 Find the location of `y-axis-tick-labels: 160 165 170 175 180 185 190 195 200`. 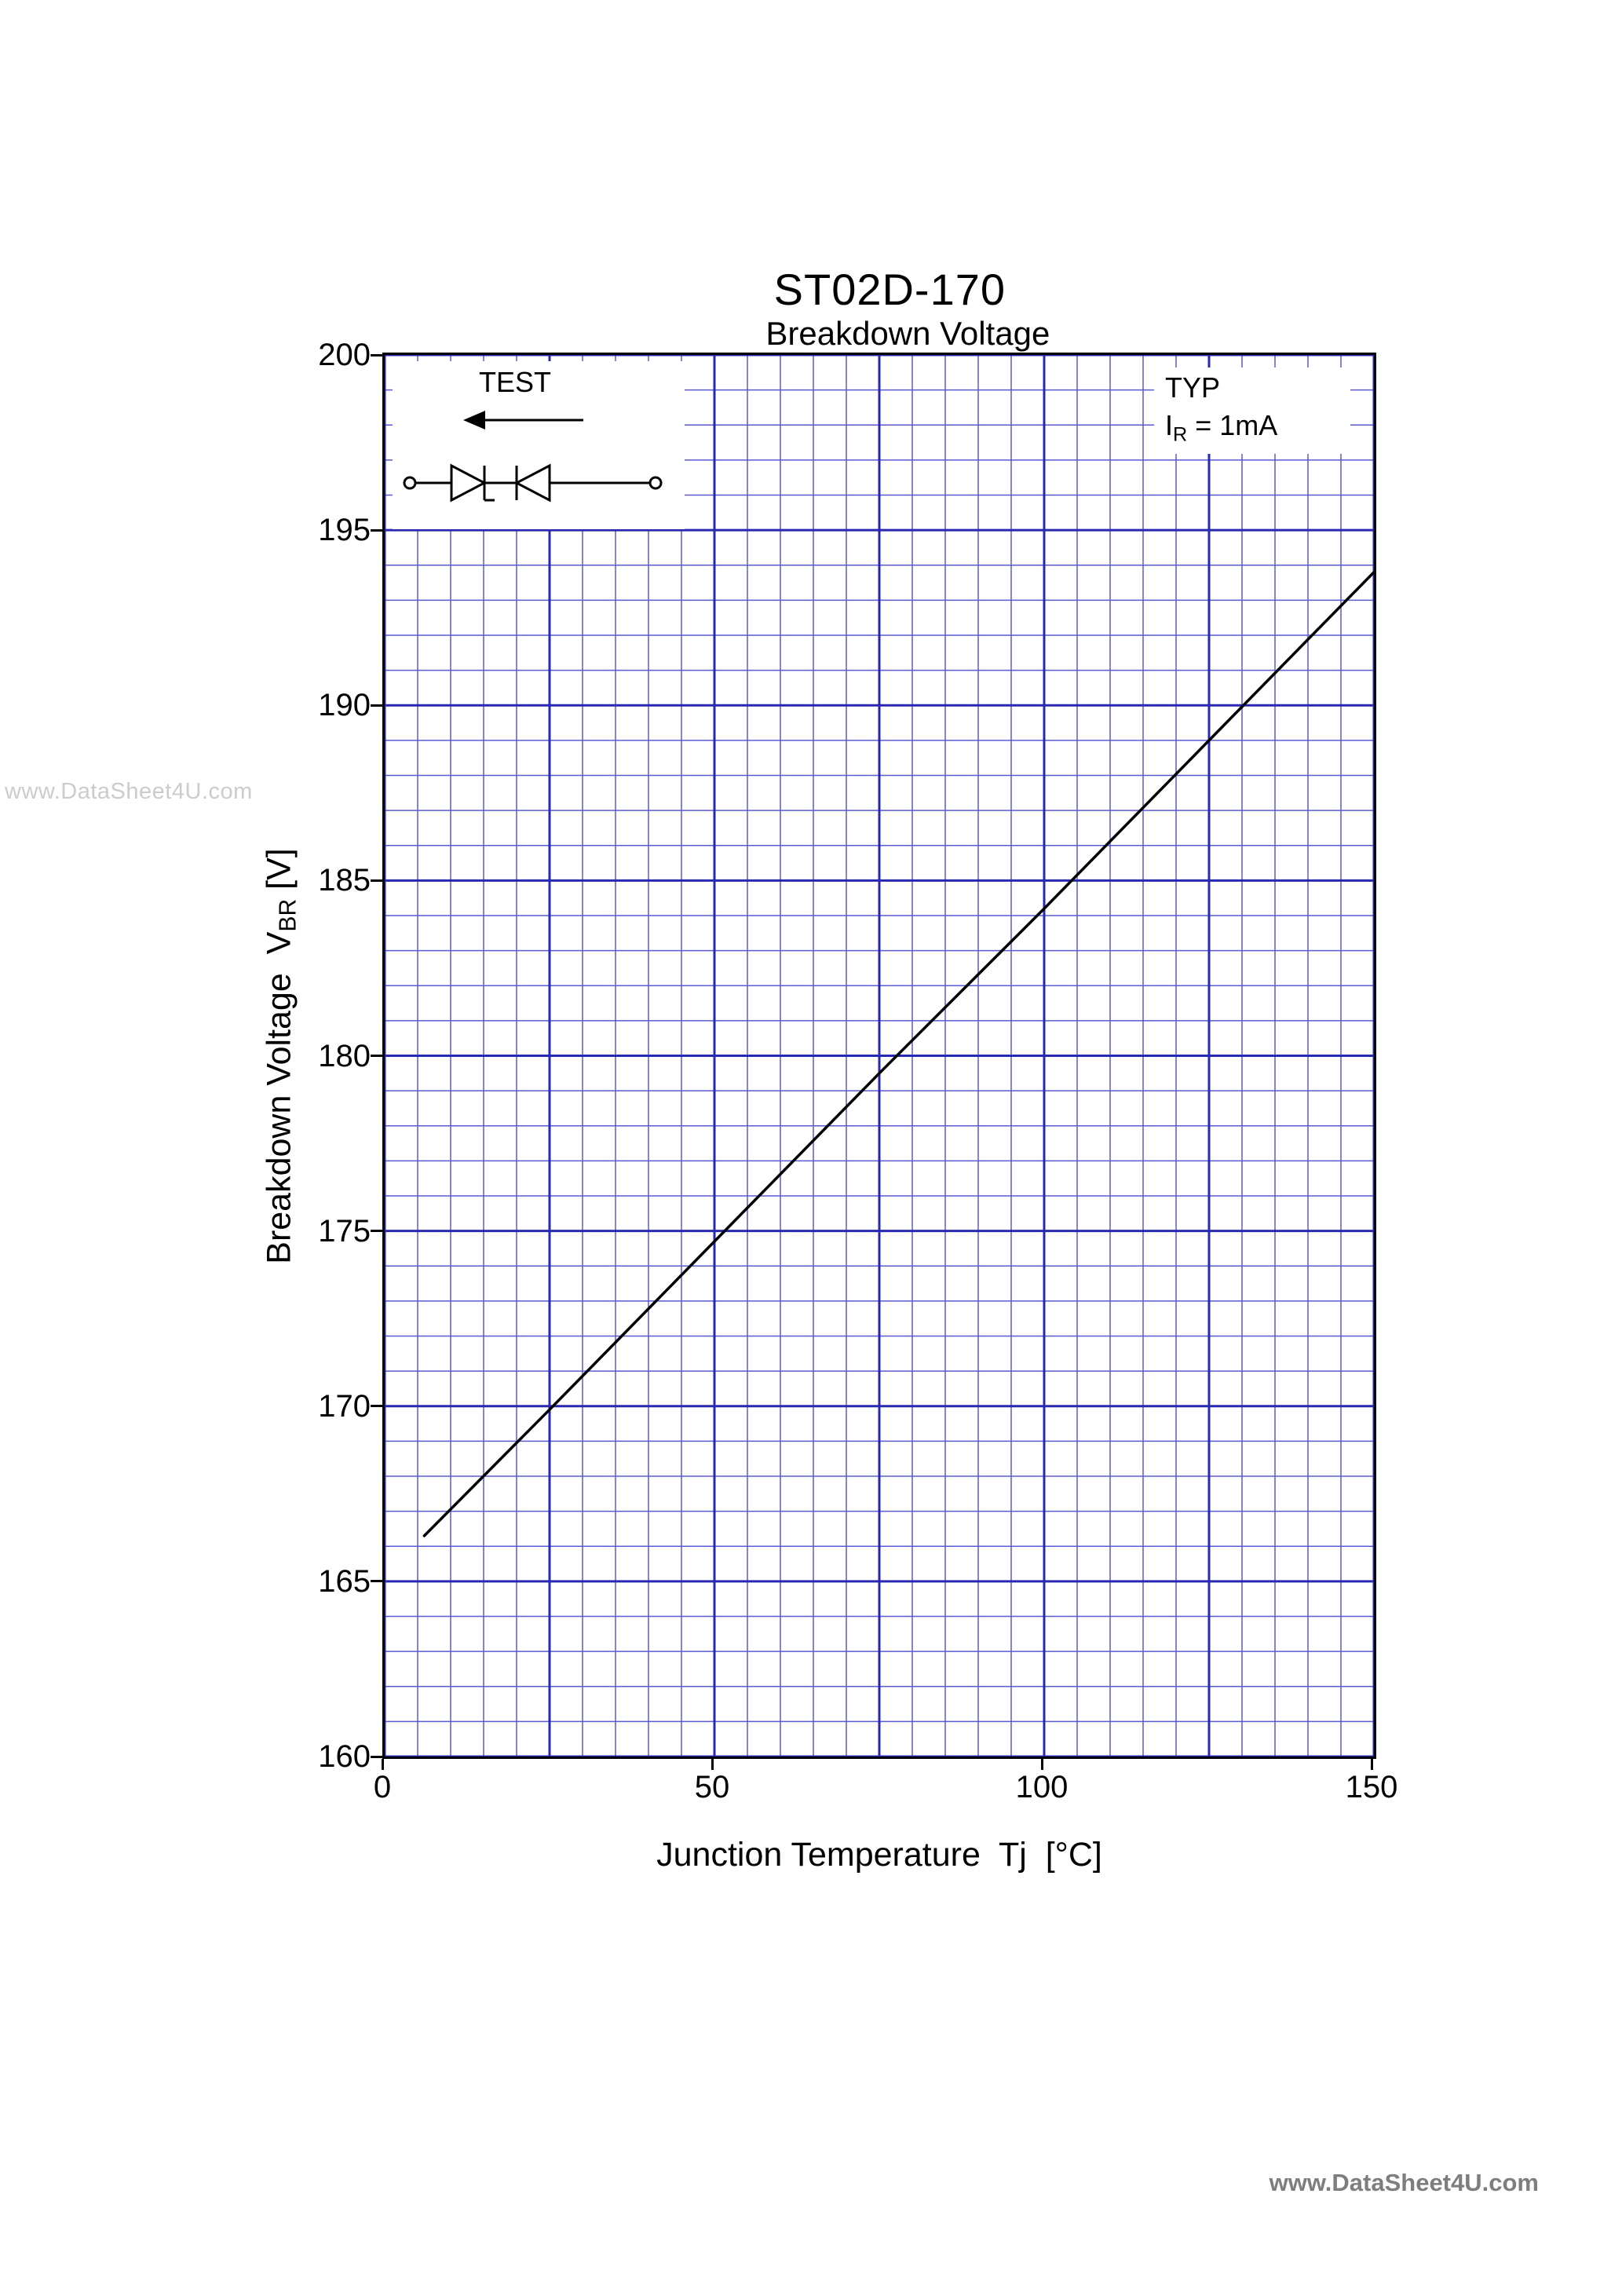

y-axis-tick-labels: 160 165 170 175 180 185 190 195 200 is located at coordinates (283, 1056).